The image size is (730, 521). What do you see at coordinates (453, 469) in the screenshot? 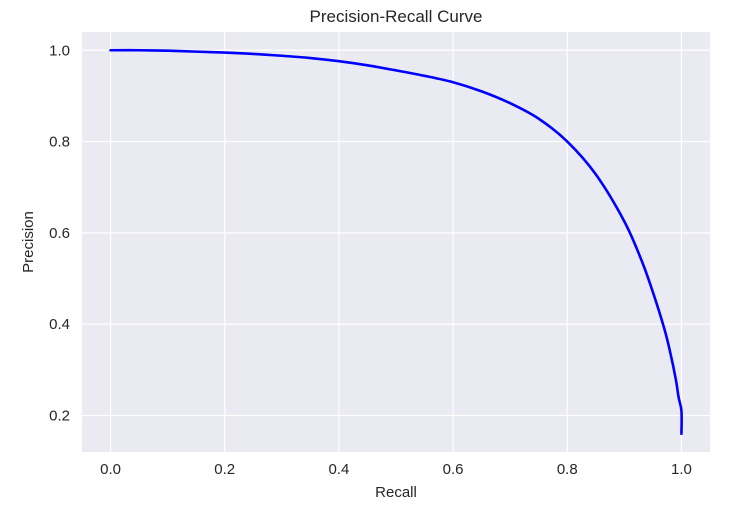
I see `x-tick-label: 0.6` at bounding box center [453, 469].